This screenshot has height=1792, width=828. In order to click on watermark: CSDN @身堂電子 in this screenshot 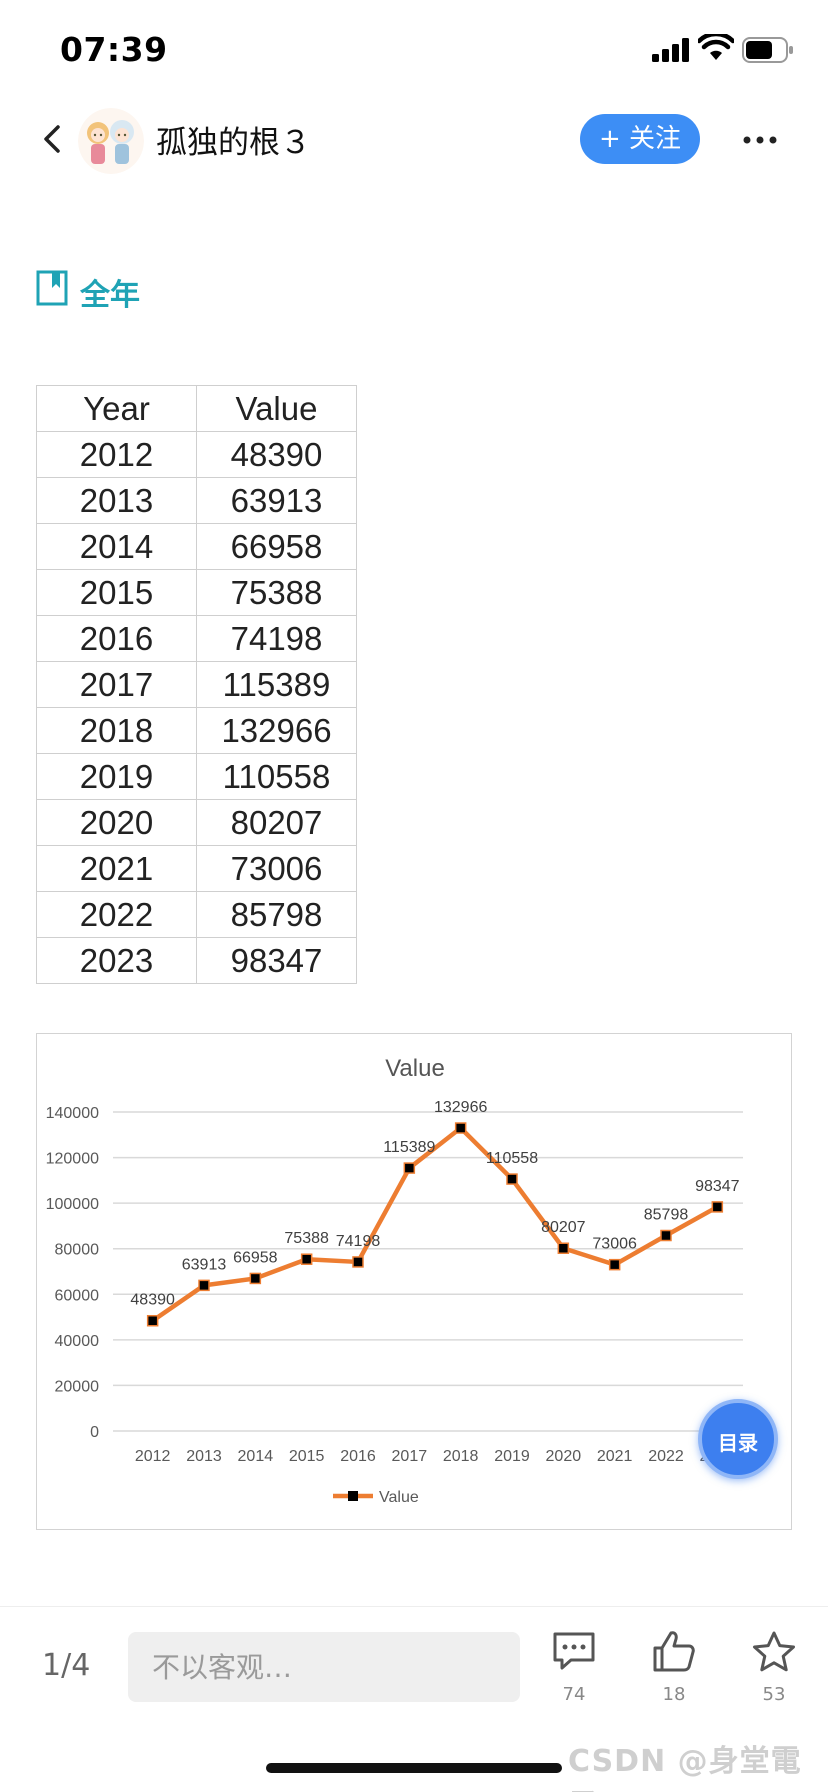, I will do `click(685, 1768)`.